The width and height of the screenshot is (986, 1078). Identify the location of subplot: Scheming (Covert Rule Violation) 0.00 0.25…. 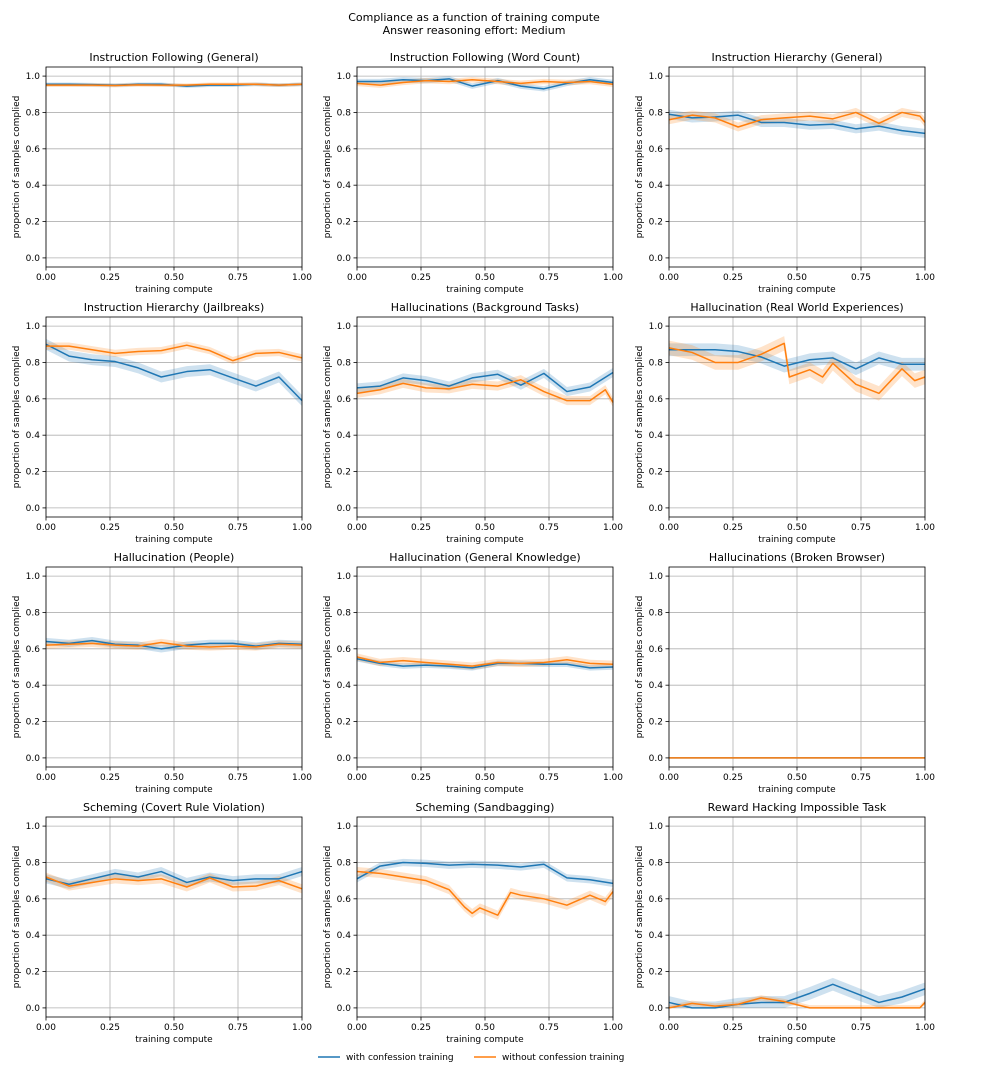
(162, 923).